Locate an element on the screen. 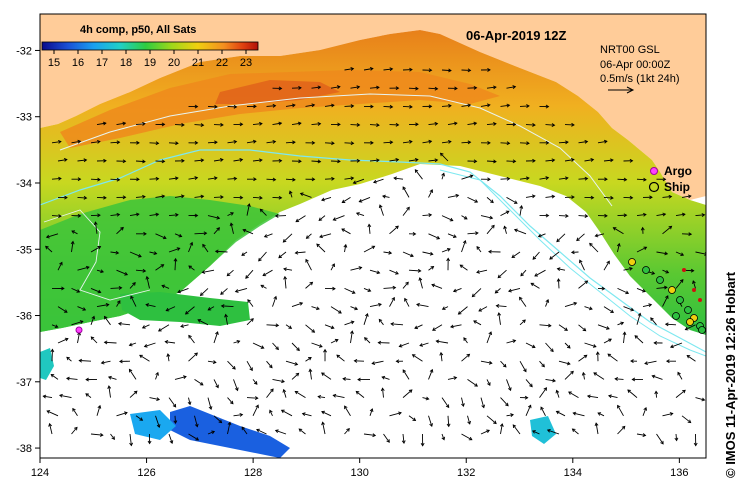 The height and width of the screenshot is (496, 749). green-patch-mid is located at coordinates (185, 309).